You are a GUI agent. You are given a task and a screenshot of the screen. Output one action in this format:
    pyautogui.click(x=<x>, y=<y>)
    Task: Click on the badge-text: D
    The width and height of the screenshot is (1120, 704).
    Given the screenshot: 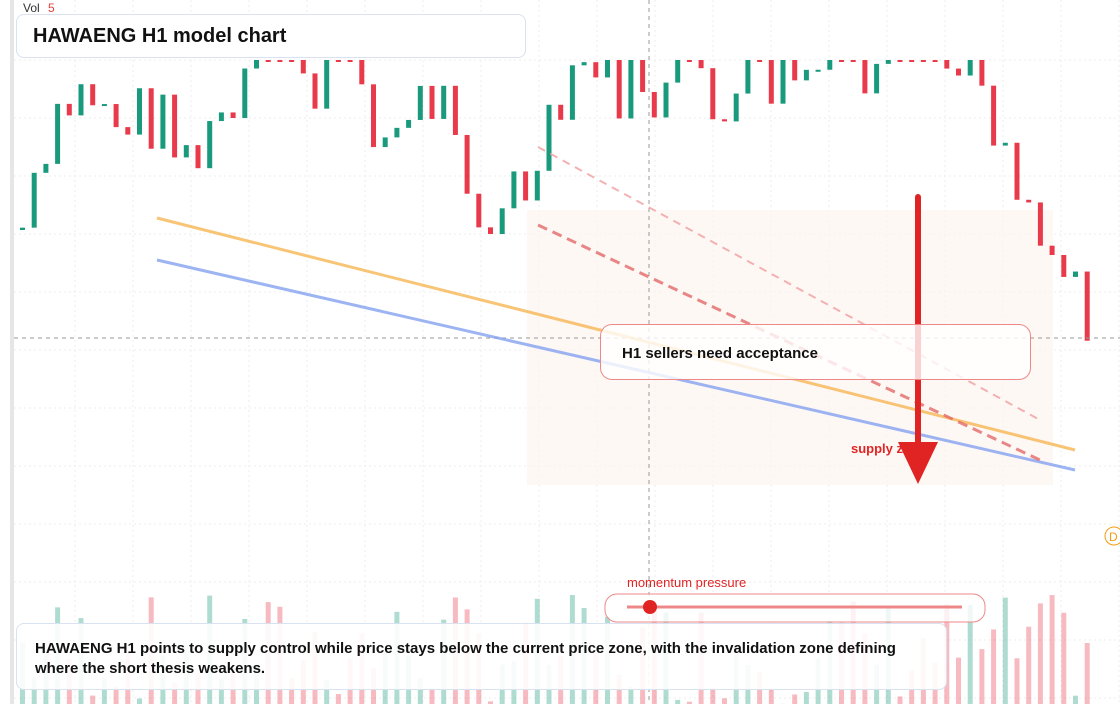 What is the action you would take?
    pyautogui.click(x=1113, y=537)
    